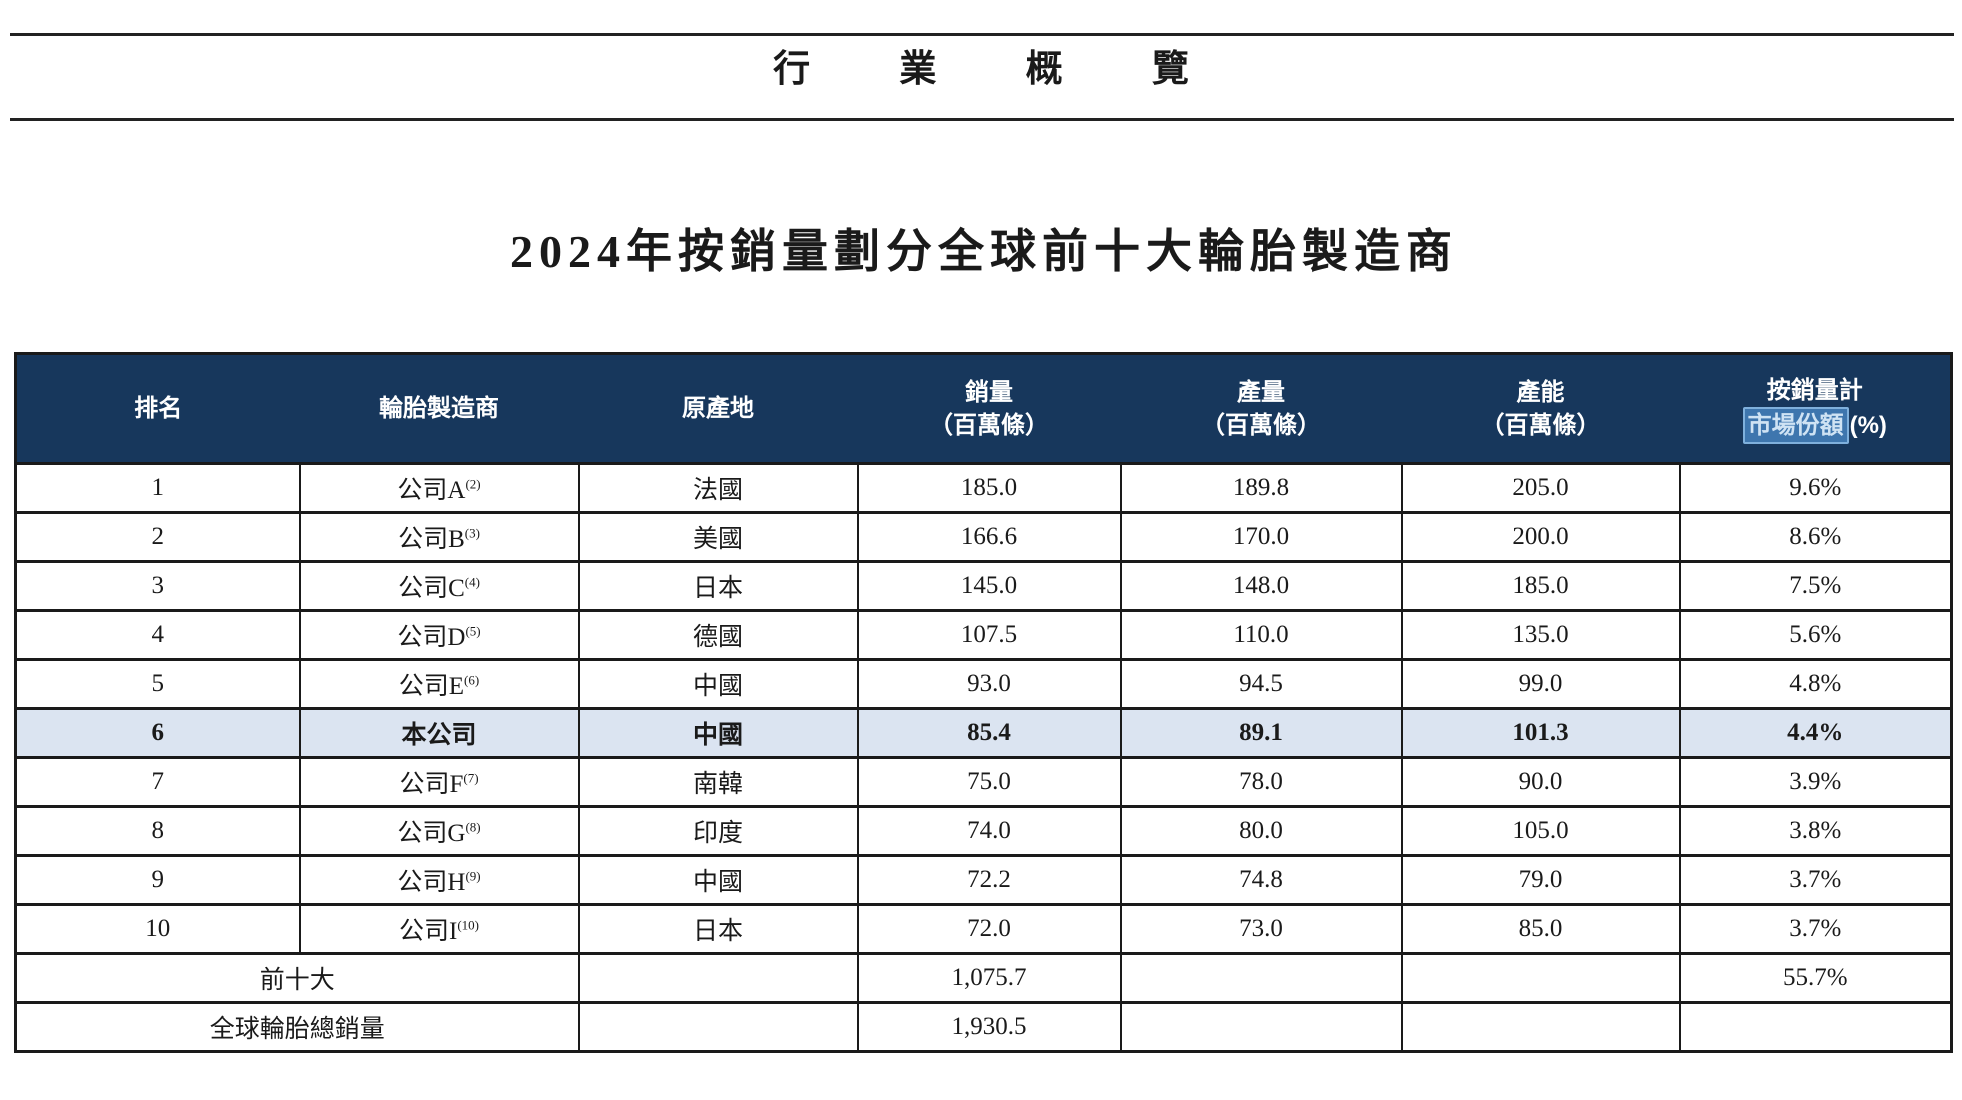 This screenshot has height=1100, width=1962. What do you see at coordinates (1815, 684) in the screenshot?
I see `share-cell: 4.8%` at bounding box center [1815, 684].